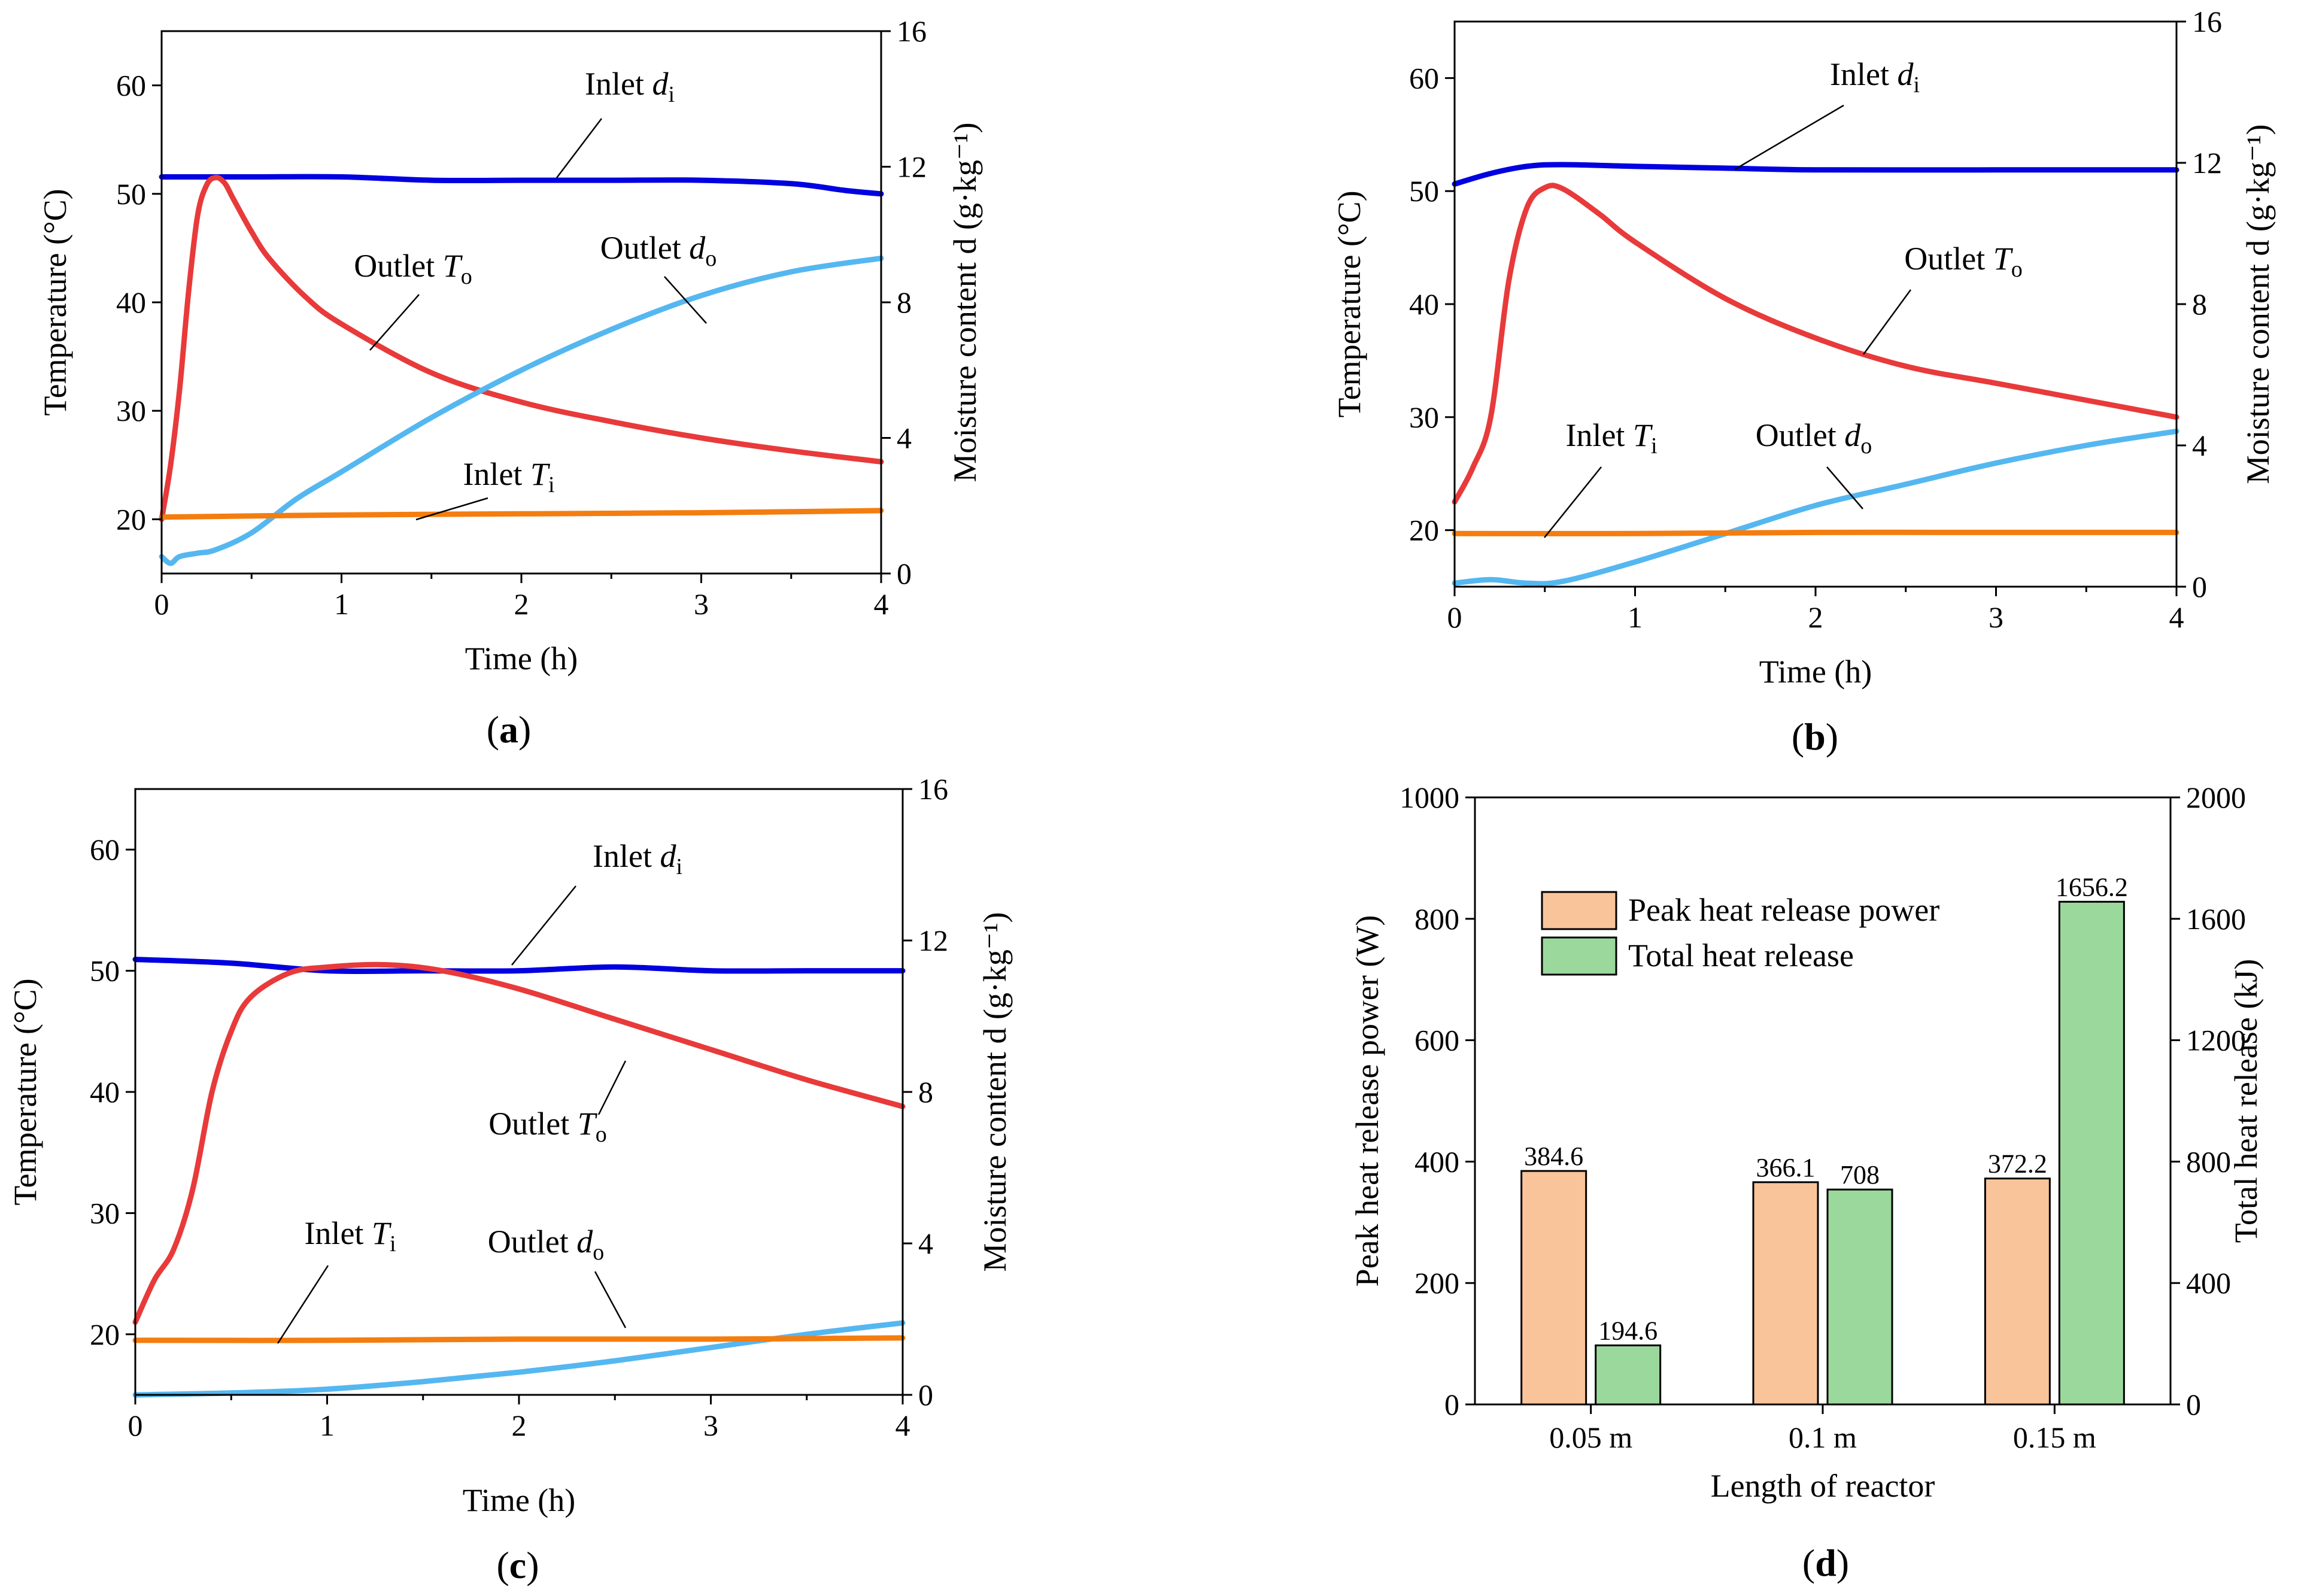  What do you see at coordinates (1436, 919) in the screenshot?
I see `y-tick-label: 800` at bounding box center [1436, 919].